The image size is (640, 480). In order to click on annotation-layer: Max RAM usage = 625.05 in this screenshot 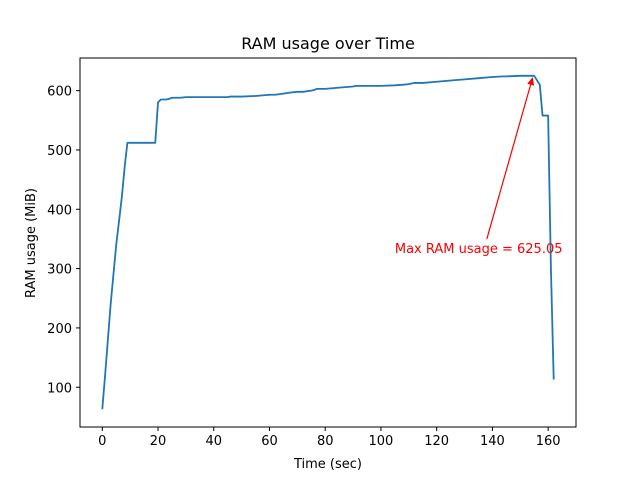, I will do `click(479, 166)`.